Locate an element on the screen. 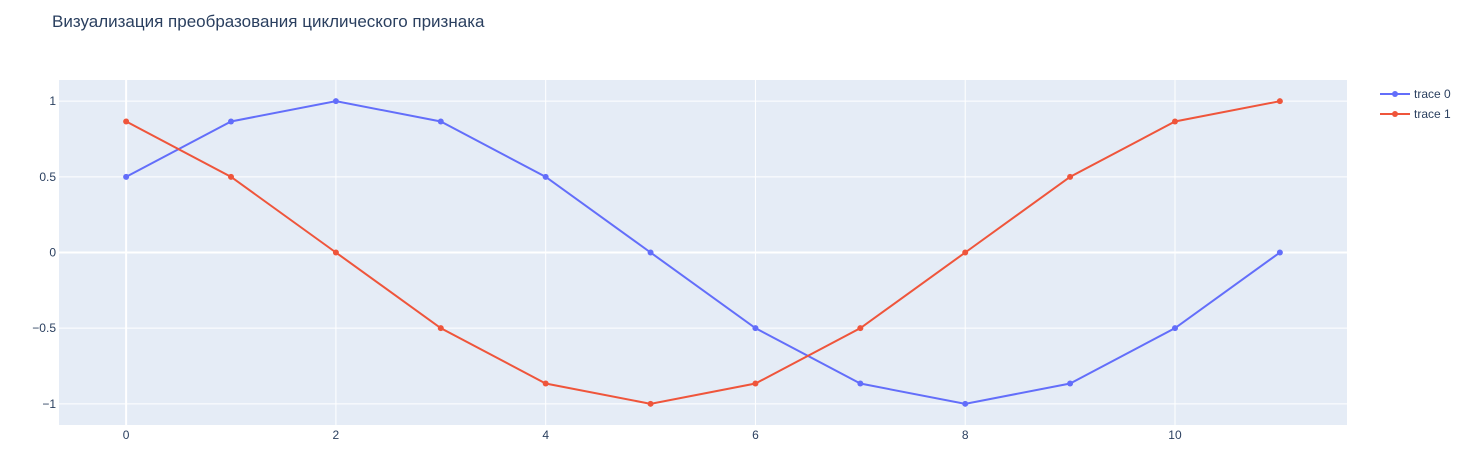 The image size is (1460, 471). legend-item: trace 0 is located at coordinates (1415, 94).